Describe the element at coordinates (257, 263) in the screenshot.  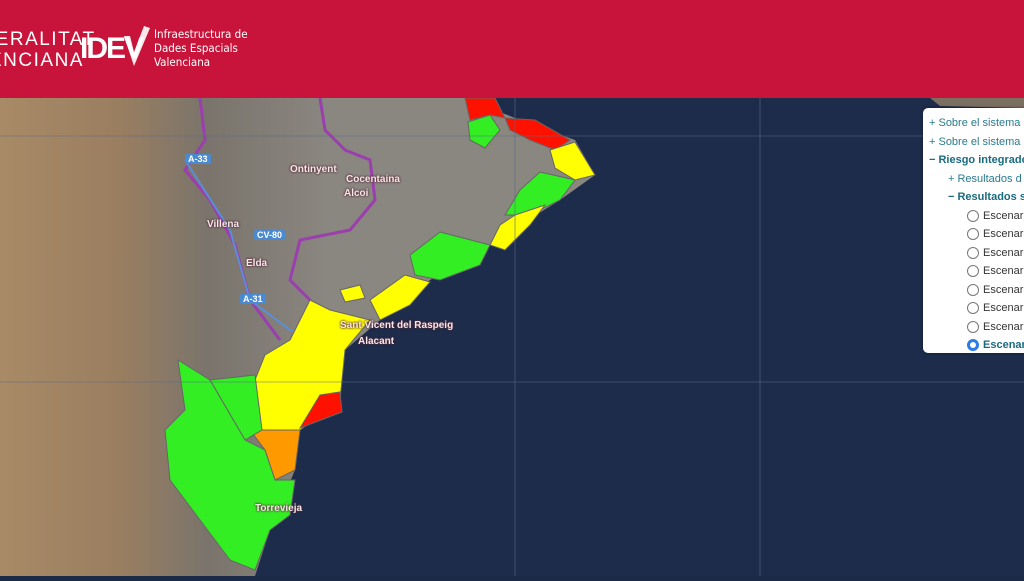
I see `place-label: Elda` at that location.